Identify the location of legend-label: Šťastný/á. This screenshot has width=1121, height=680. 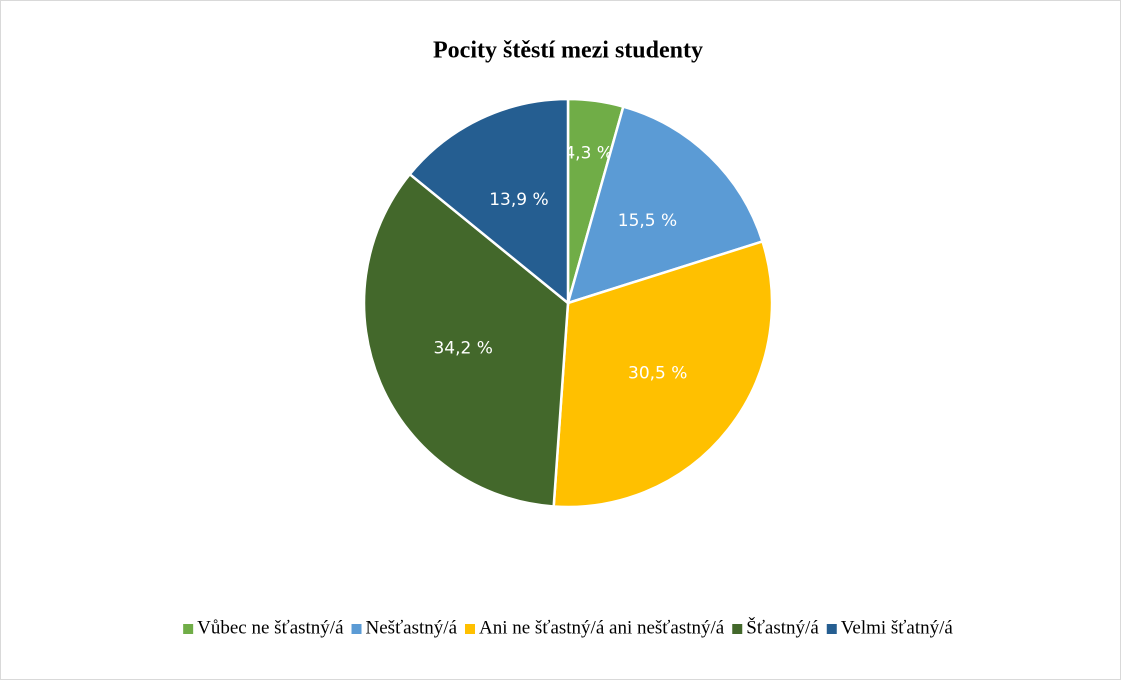
(782, 627).